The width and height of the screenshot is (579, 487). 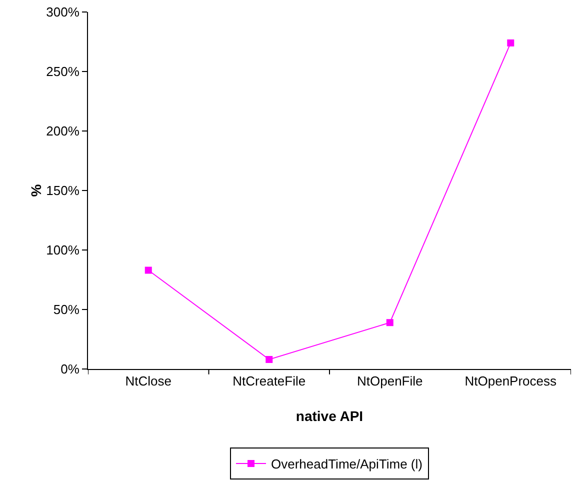 What do you see at coordinates (66, 310) in the screenshot?
I see `y-tick-label: 50%` at bounding box center [66, 310].